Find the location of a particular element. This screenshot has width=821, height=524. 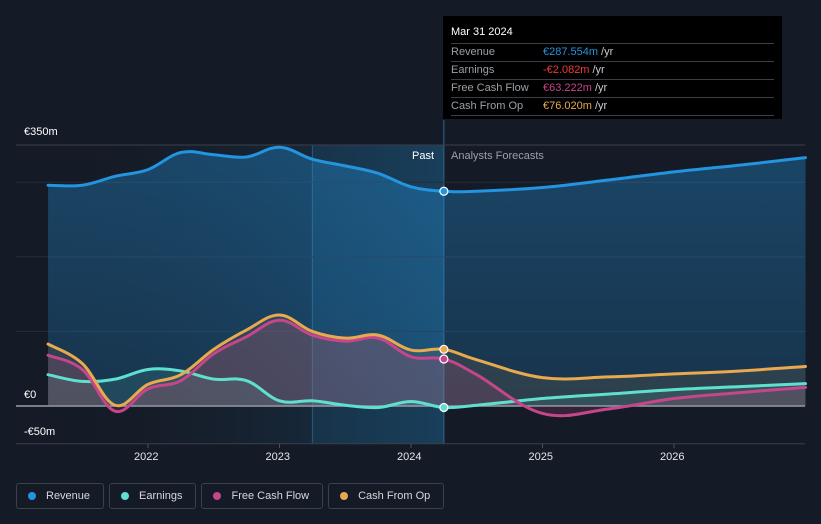

tooltip-label: Free Cash Flow is located at coordinates (490, 88).